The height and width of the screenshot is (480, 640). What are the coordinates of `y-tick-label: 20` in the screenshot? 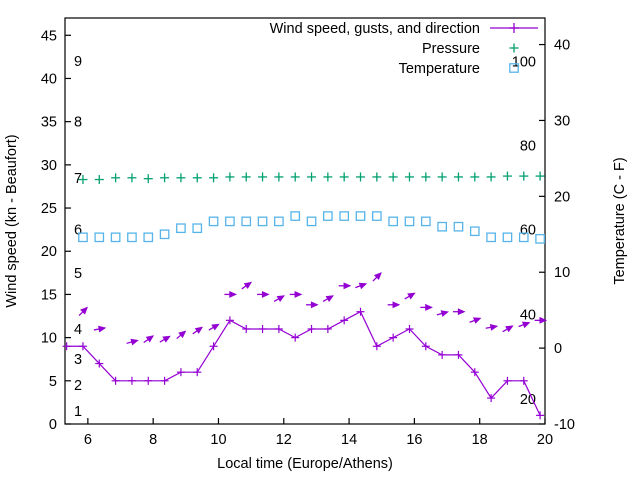 It's located at (49, 252).